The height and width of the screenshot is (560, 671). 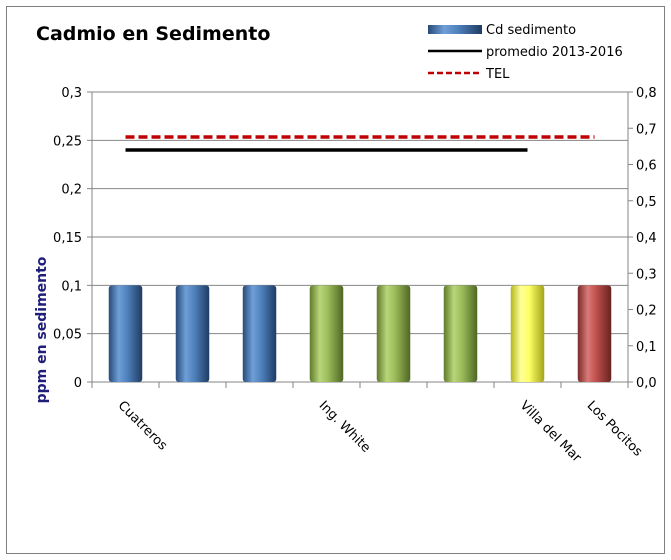 I want to click on y-tick-label: 0,2, so click(x=71, y=190).